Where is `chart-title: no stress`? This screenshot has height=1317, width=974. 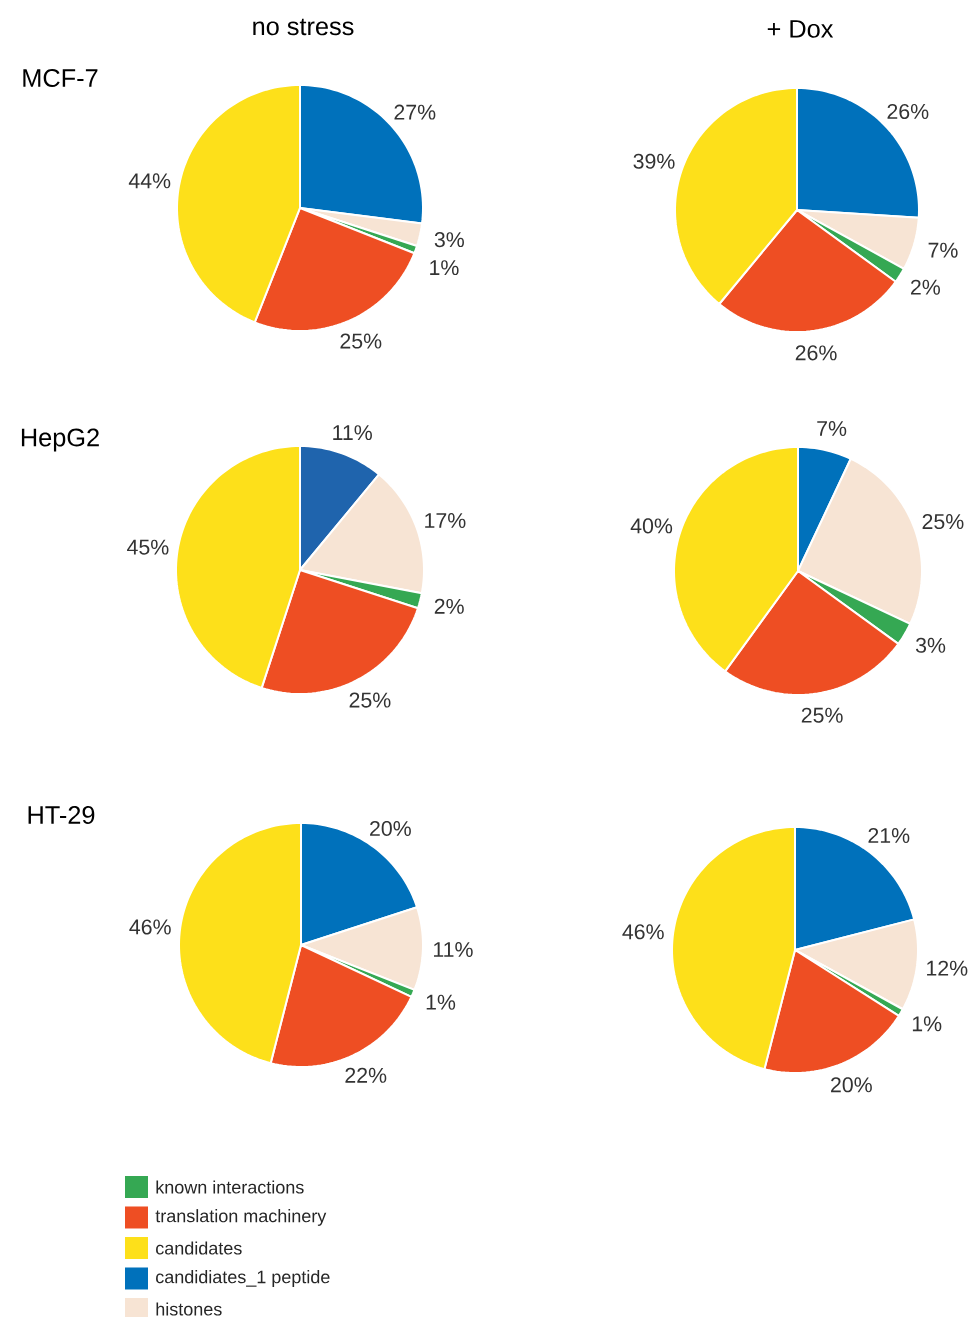 chart-title: no stress is located at coordinates (303, 27).